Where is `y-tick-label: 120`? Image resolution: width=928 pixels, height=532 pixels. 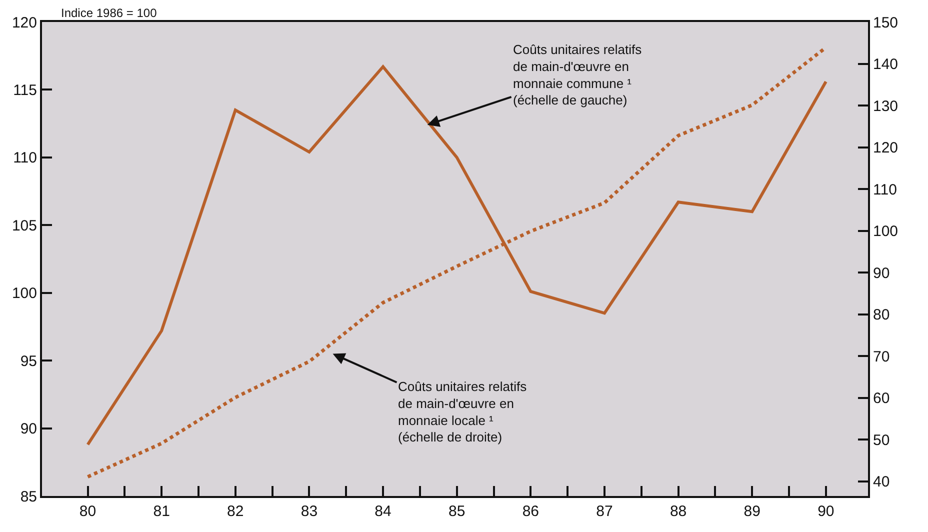
y-tick-label: 120 is located at coordinates (24, 23).